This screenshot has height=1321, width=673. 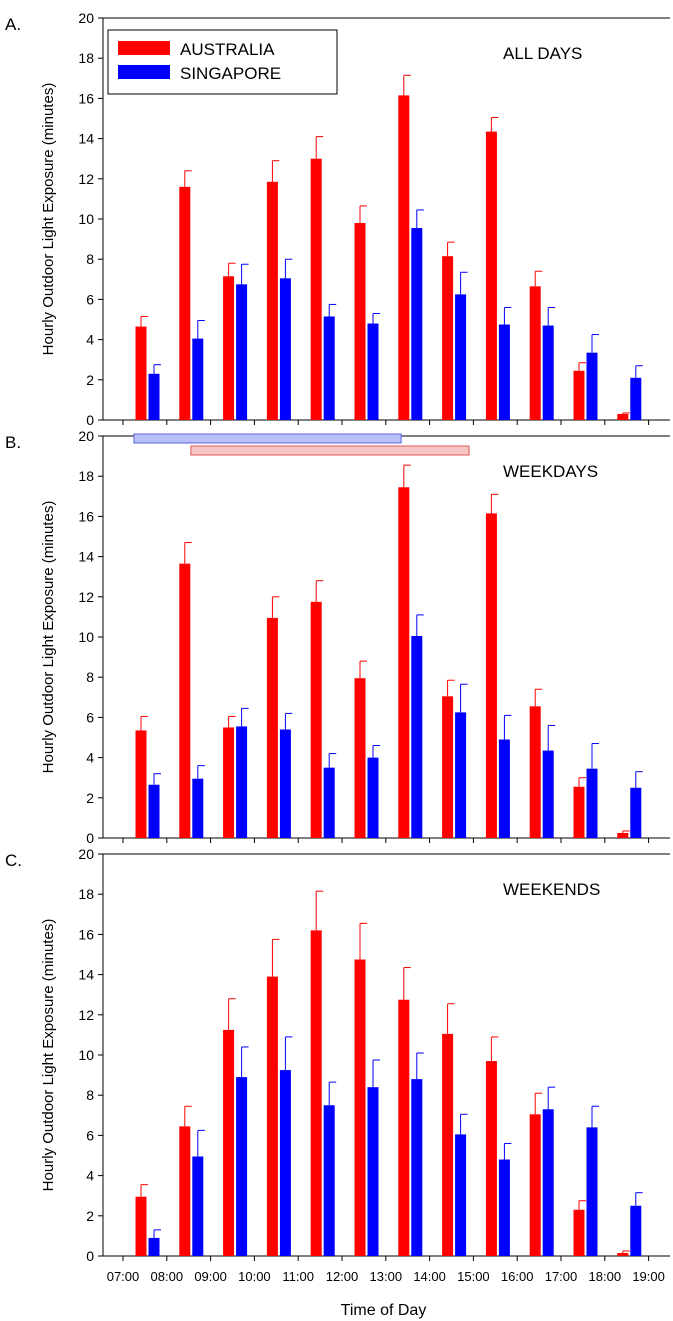 I want to click on x-tick-label: 08:00, so click(x=167, y=1276).